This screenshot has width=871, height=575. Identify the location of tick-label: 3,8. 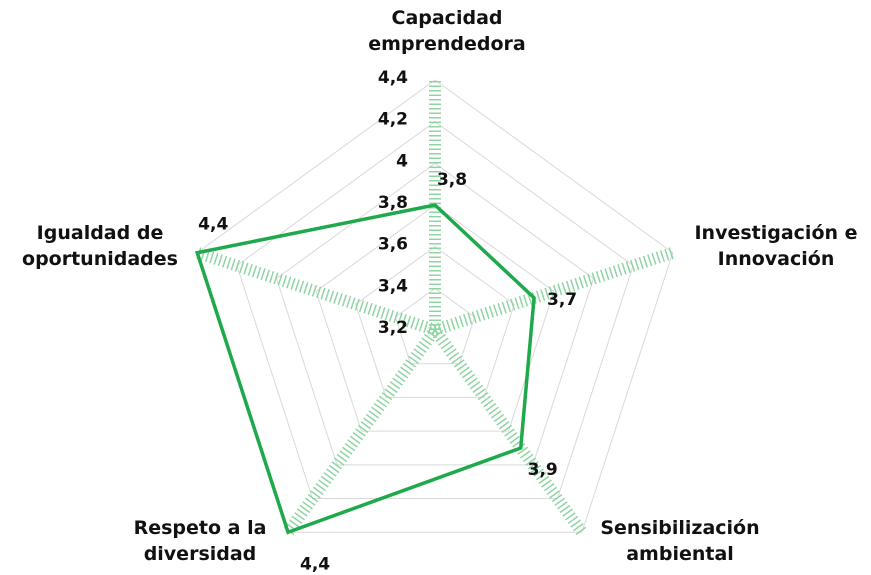
(393, 203).